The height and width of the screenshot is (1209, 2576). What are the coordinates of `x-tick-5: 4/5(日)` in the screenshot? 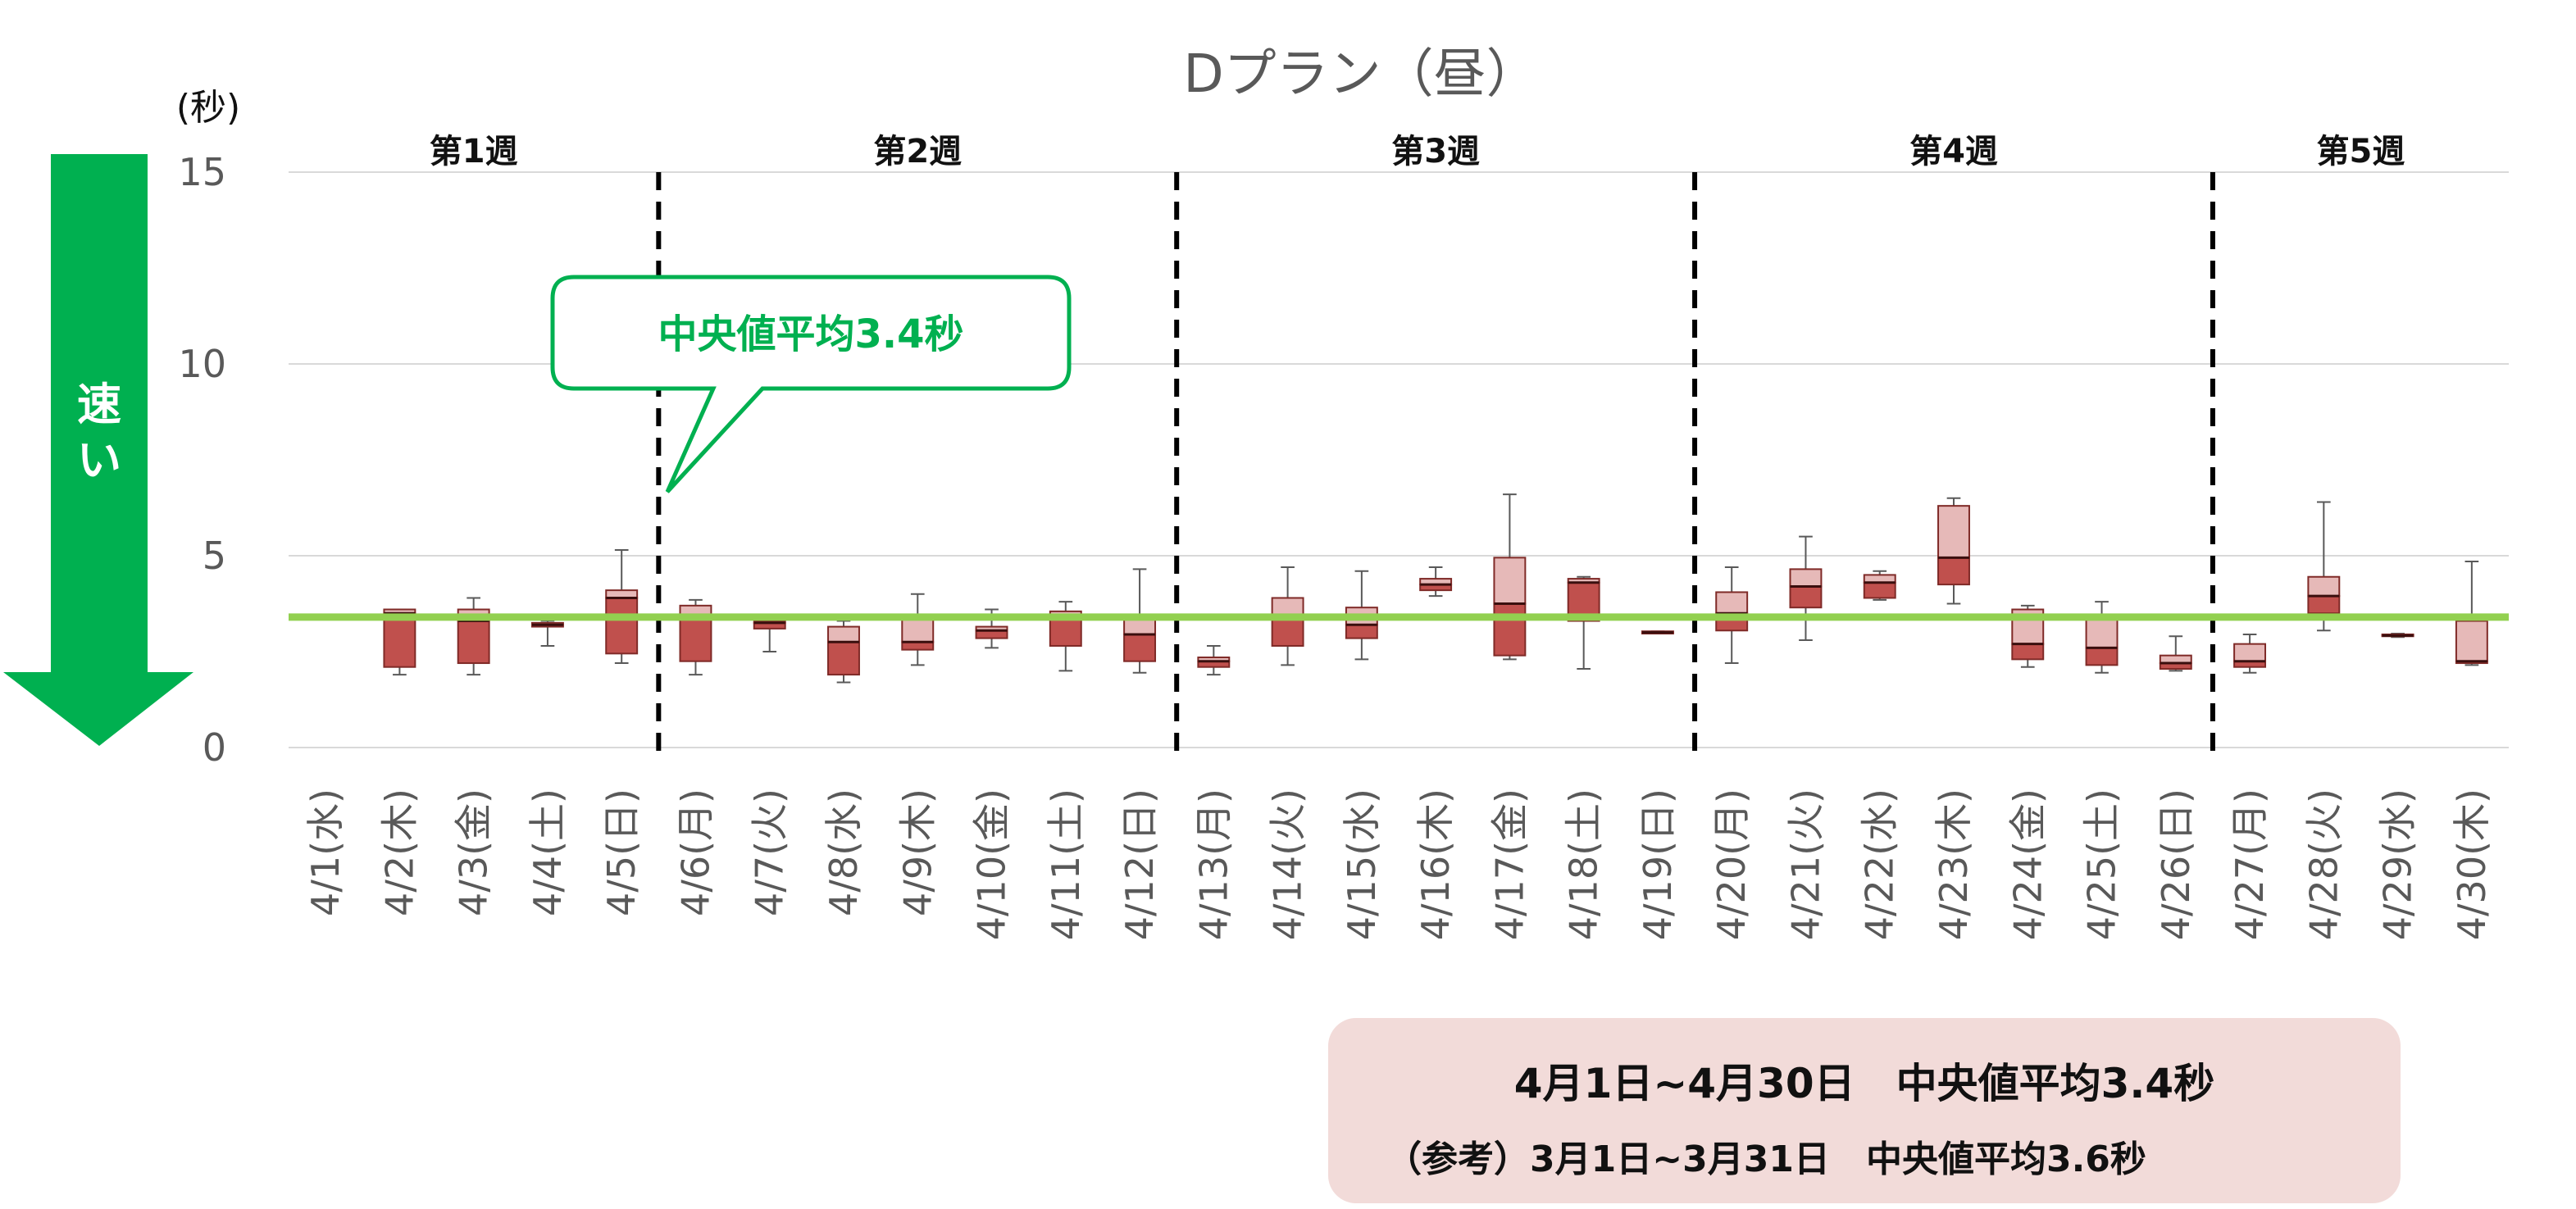 It's located at (621, 852).